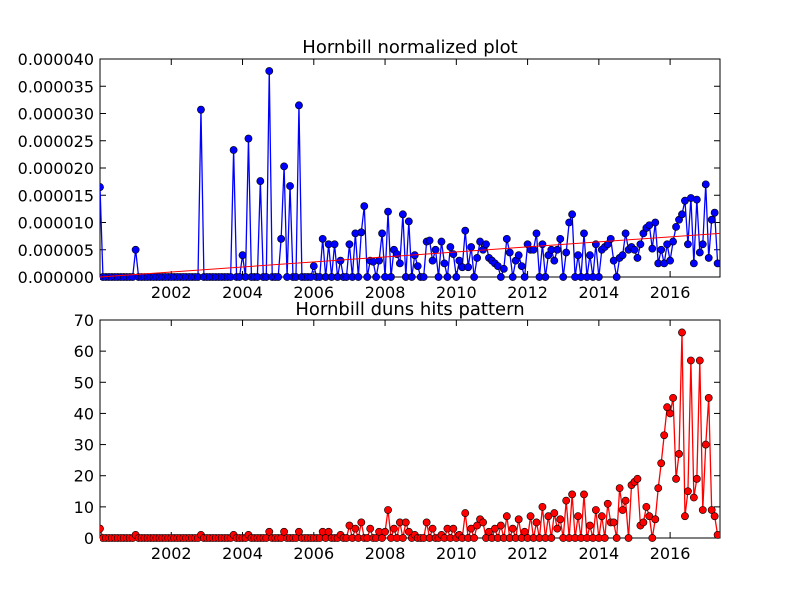 Image resolution: width=800 pixels, height=600 pixels. I want to click on y-tick-label: 20, so click(84, 476).